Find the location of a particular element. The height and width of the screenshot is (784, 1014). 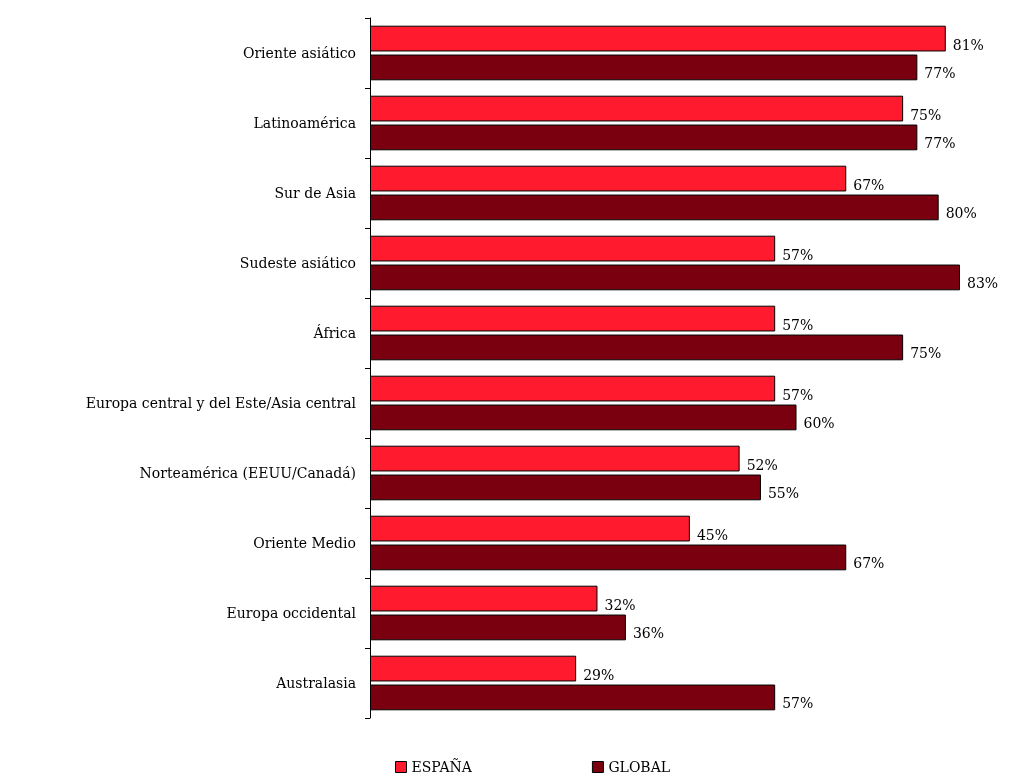

data-label: 55% is located at coordinates (783, 493).